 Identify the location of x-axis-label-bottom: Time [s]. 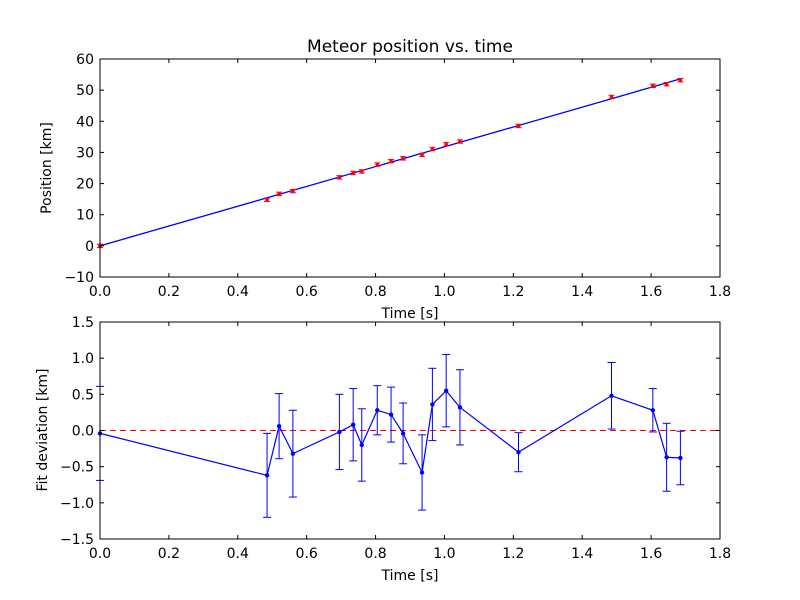
(410, 576).